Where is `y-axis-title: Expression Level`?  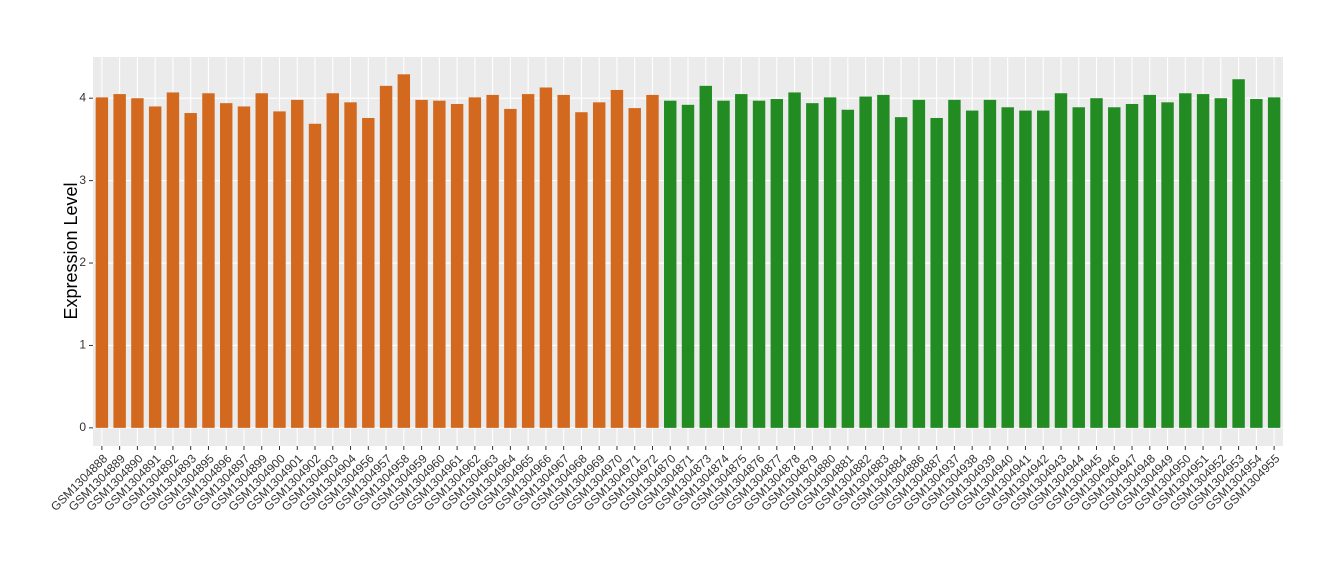
y-axis-title: Expression Level is located at coordinates (71, 250).